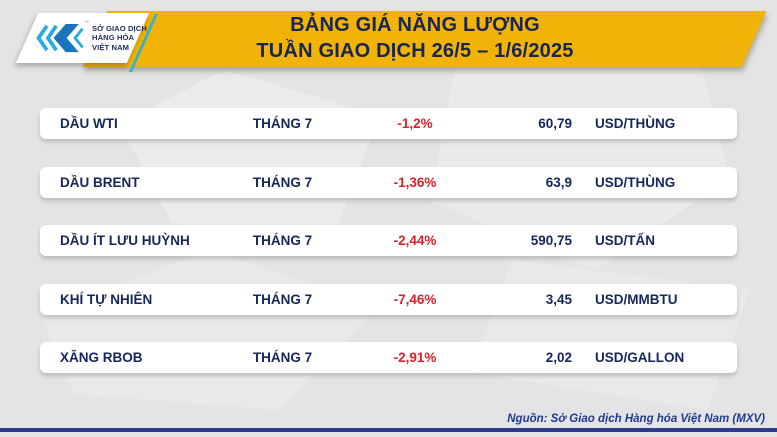 This screenshot has height=437, width=777. Describe the element at coordinates (636, 299) in the screenshot. I see `price-unit: USD/MMBTU` at that location.